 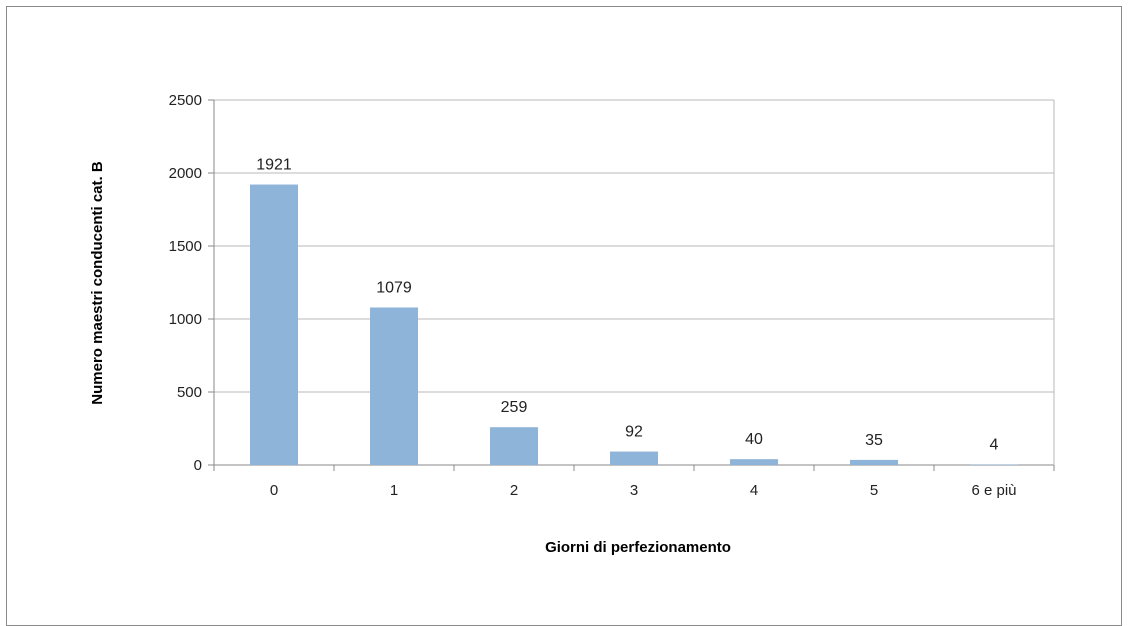 What do you see at coordinates (97, 283) in the screenshot?
I see `y-axis-title: Numero maestri conducenti cat. B` at bounding box center [97, 283].